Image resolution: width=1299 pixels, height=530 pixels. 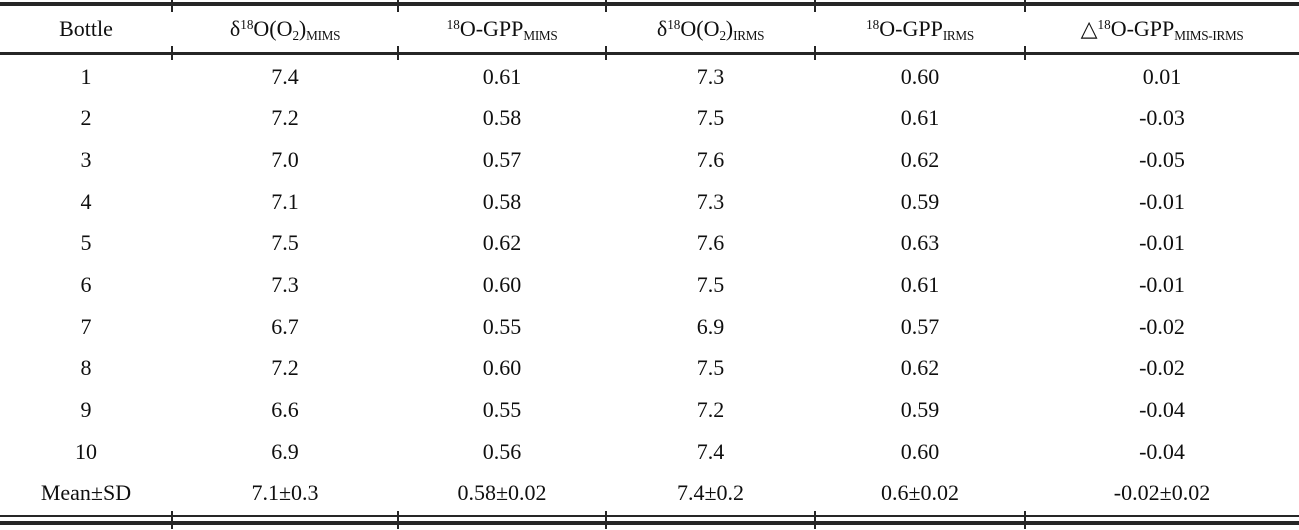 I want to click on table-row: 1 7.4 0.61 7.3 0.60 0.01, so click(x=649, y=77).